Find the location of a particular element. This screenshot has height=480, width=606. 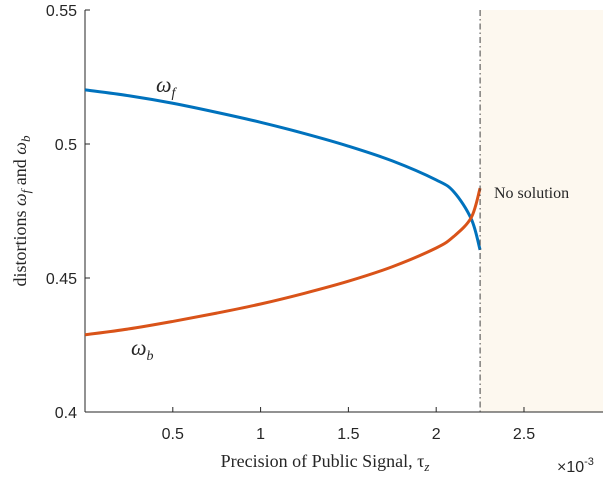

x-axis-multiplier: ×10⁻³ is located at coordinates (575, 466).